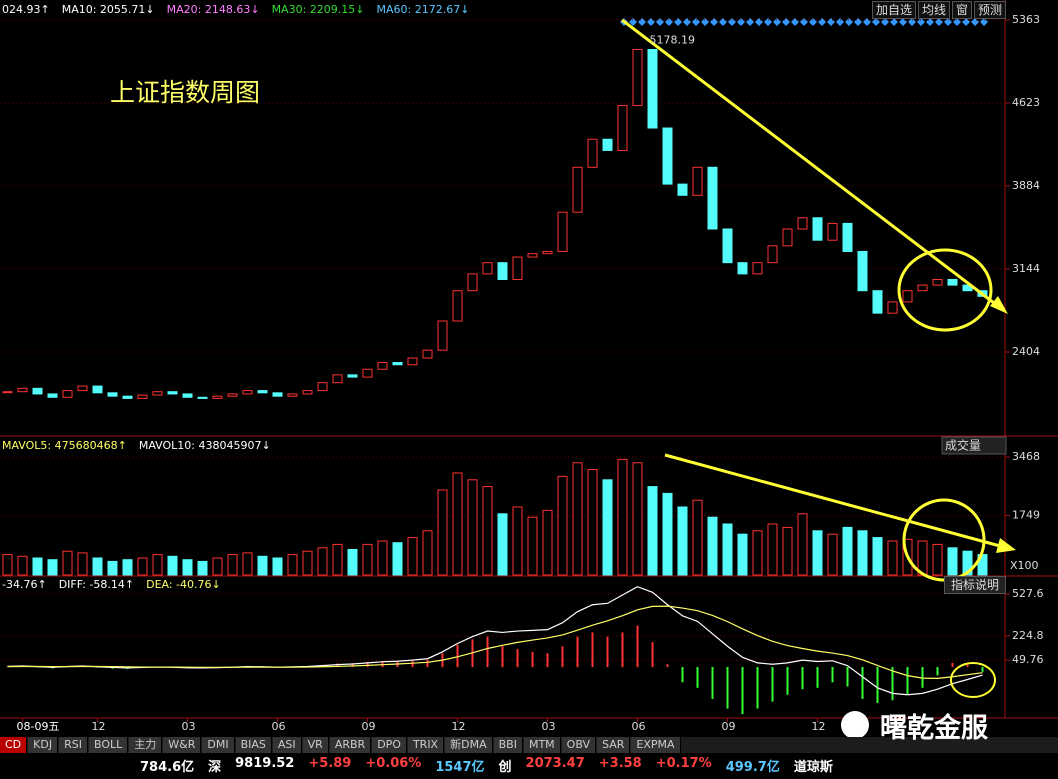 This screenshot has height=779, width=1058. I want to click on wechat-icon, so click(855, 725).